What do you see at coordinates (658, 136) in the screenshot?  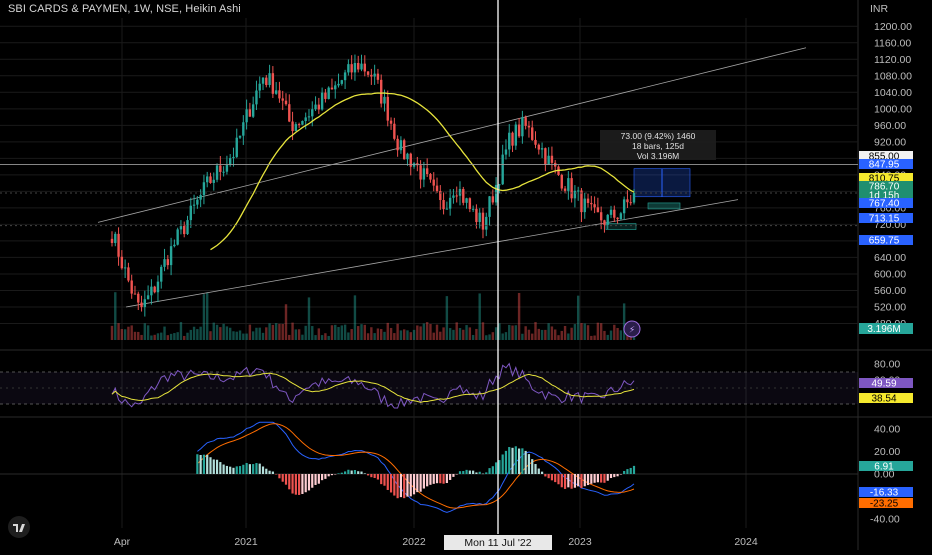 I see `measure-text: 73.00 (9.42%) 1460` at bounding box center [658, 136].